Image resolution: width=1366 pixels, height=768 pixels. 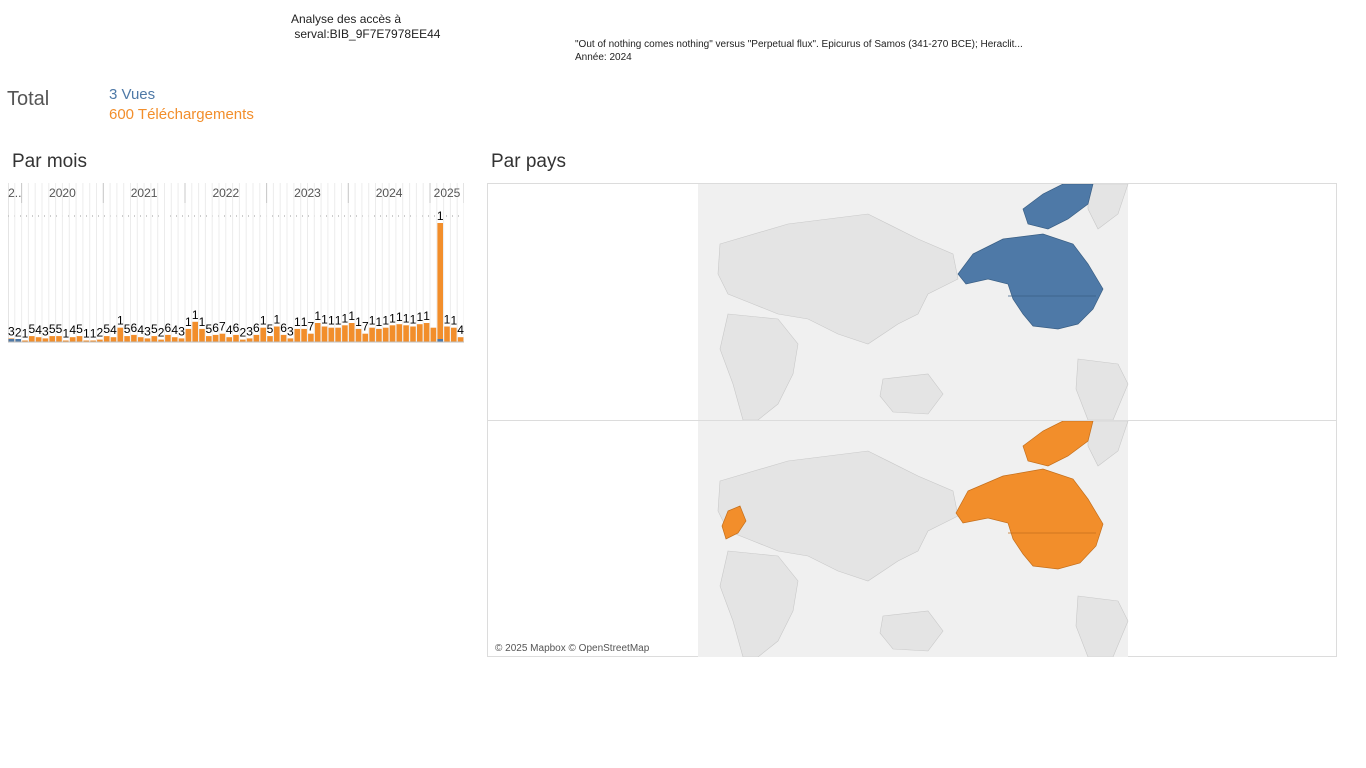 I want to click on arctic-islands-downloads, so click(x=1058, y=444).